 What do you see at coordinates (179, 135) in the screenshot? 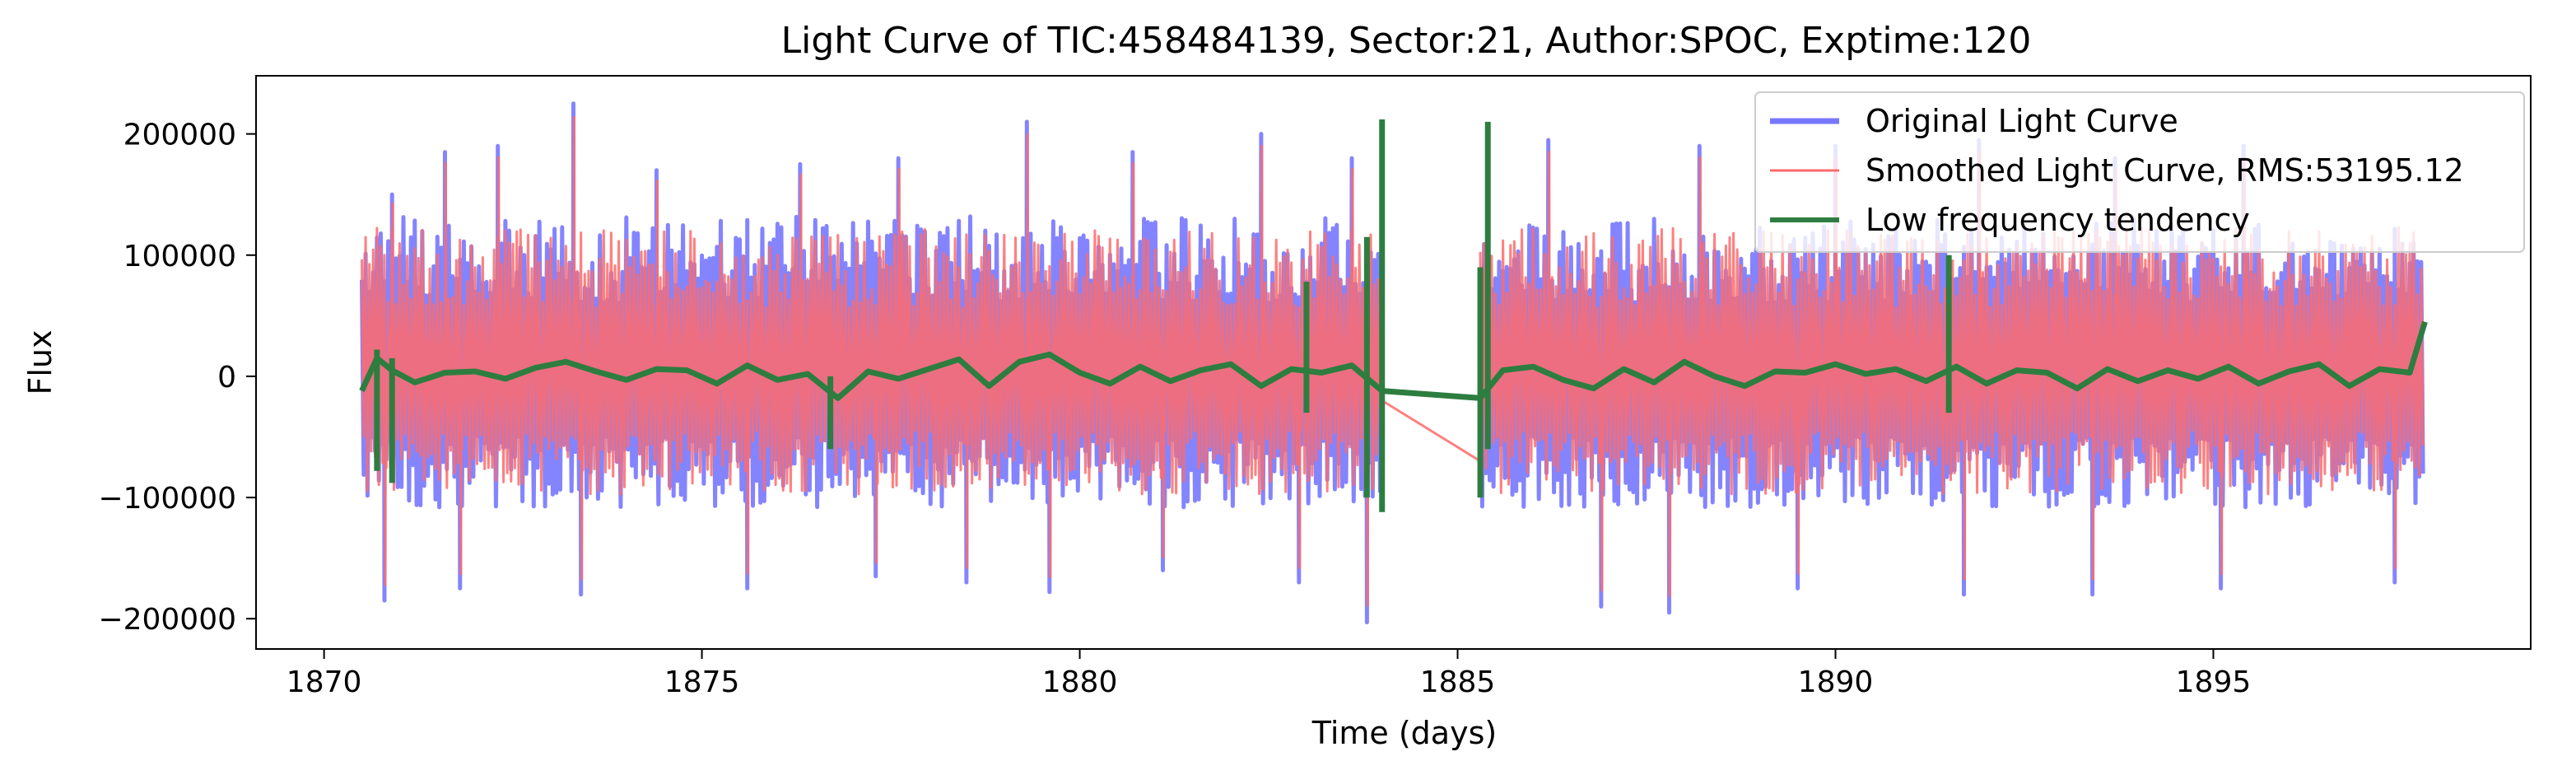
I see `y-tick-label-200000: 200000` at bounding box center [179, 135].